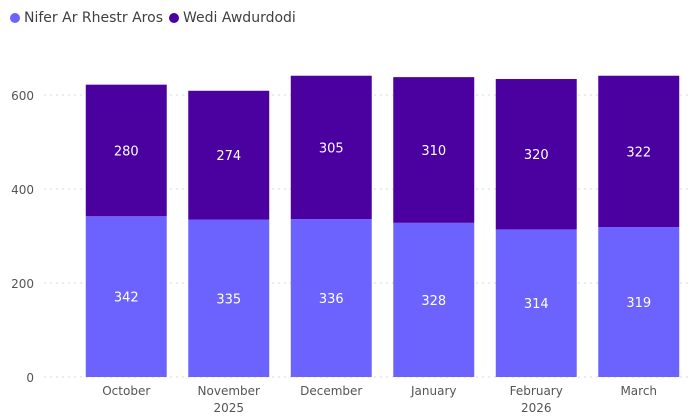 Image resolution: width=690 pixels, height=416 pixels. I want to click on bar-2-december, so click(331, 147).